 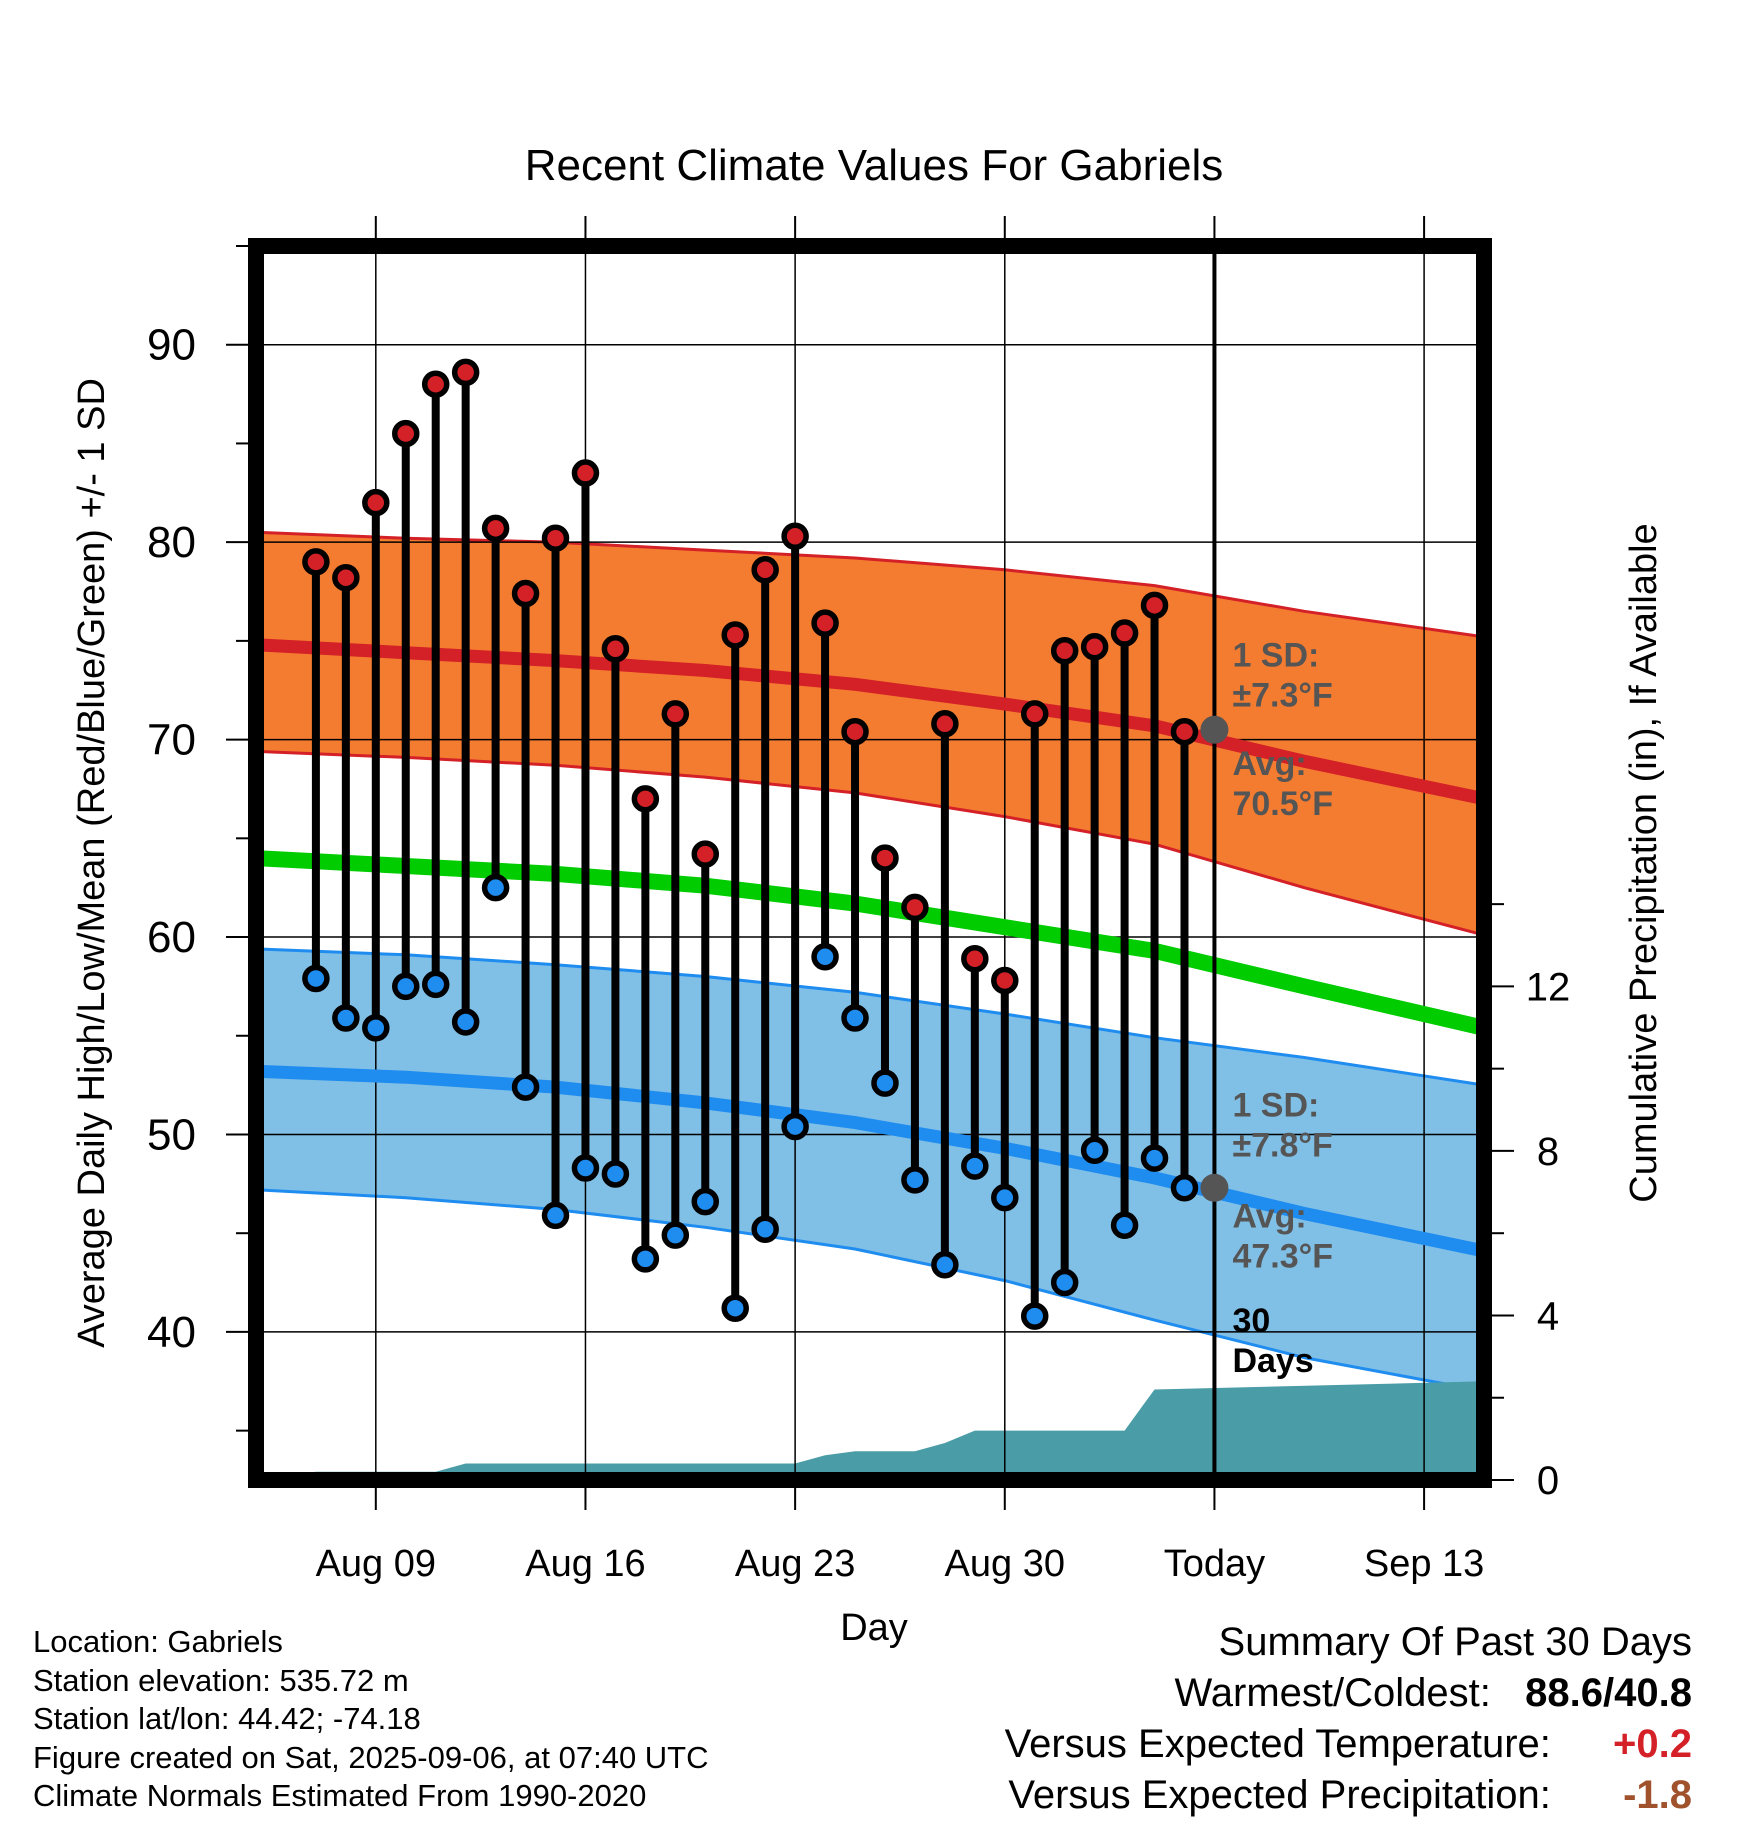 I want to click on warm-cold-row: Warmest/Coldest: 88.6/40.8, so click(x=1349, y=1693).